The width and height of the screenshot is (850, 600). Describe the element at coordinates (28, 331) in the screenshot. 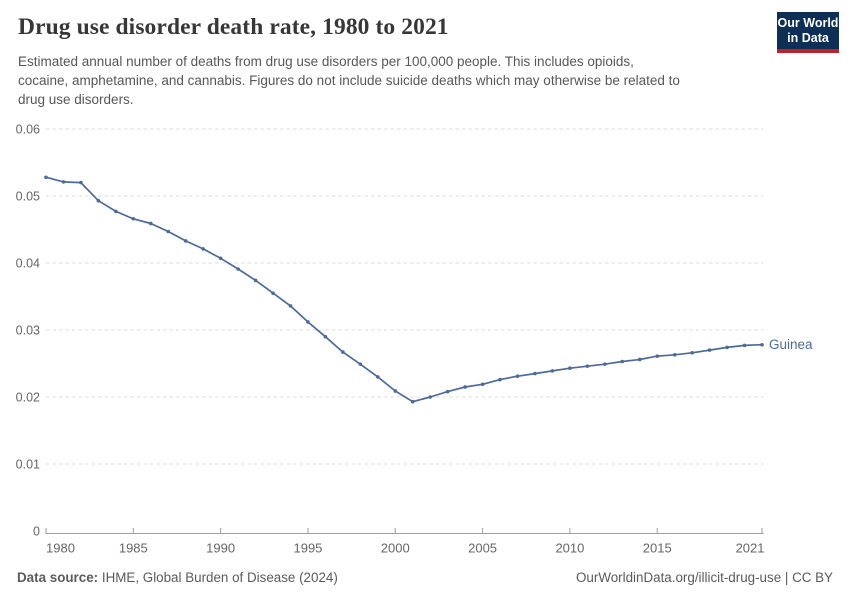

I see `y-axis-tick-label: 0.03` at that location.